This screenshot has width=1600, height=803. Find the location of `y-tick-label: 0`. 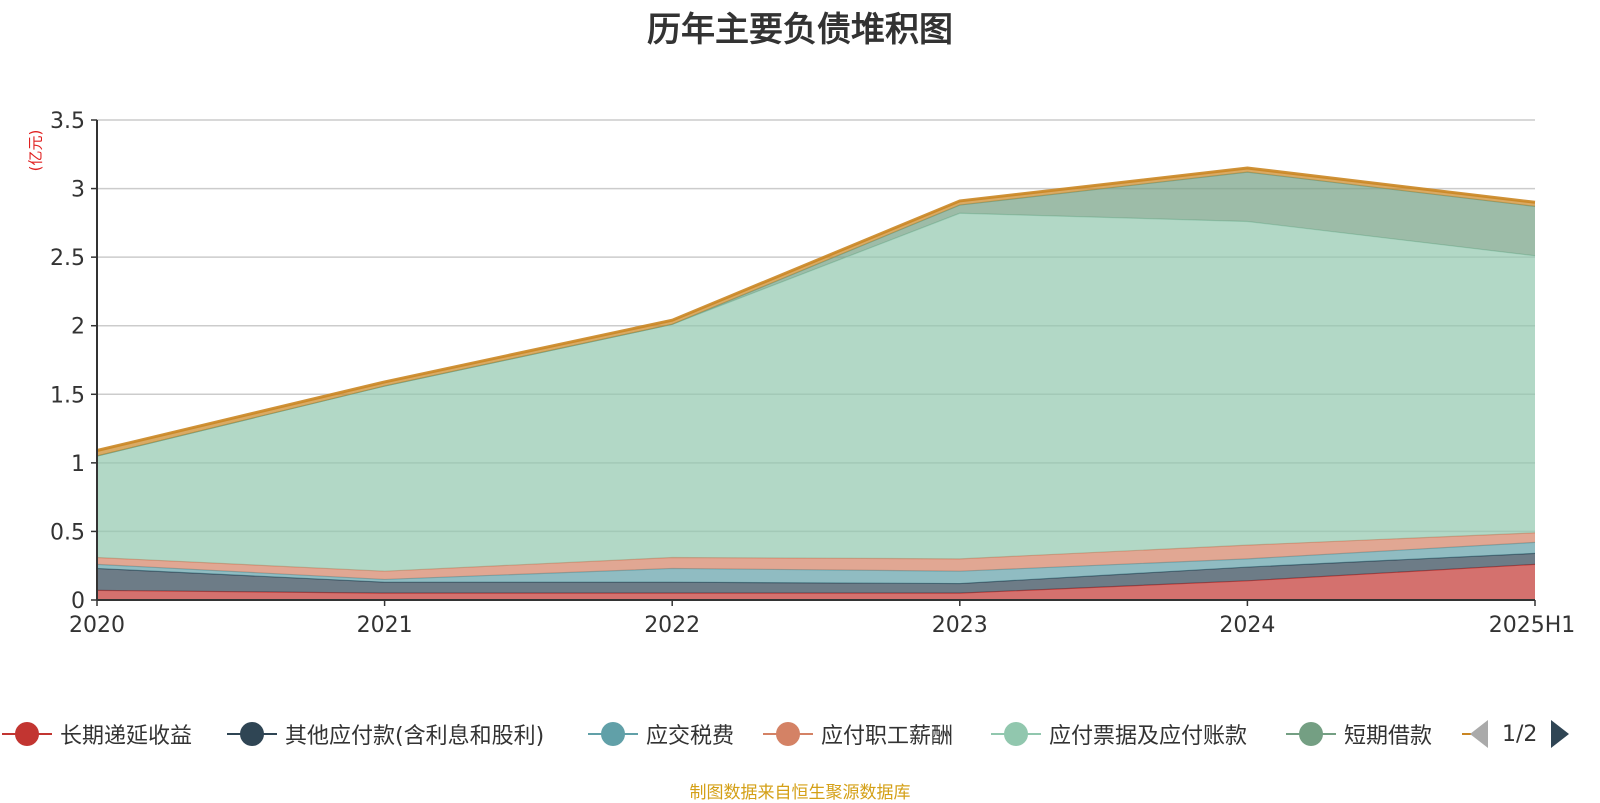

y-tick-label: 0 is located at coordinates (78, 601).